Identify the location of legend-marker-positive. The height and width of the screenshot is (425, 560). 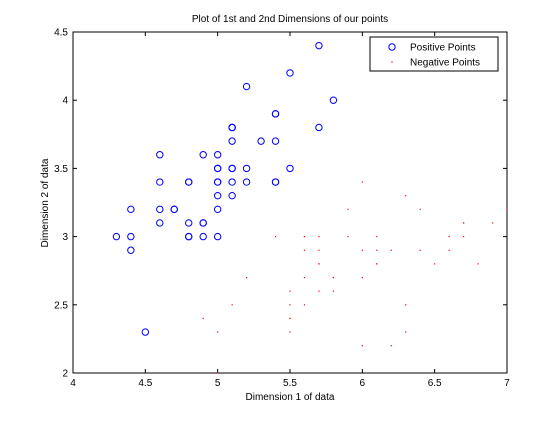
(392, 47).